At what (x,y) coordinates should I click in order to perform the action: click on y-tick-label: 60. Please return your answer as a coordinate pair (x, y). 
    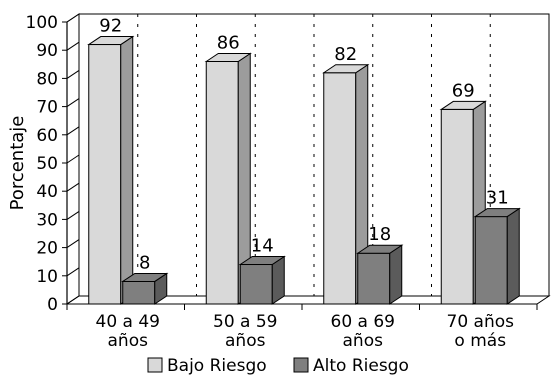
    Looking at the image, I should click on (47, 136).